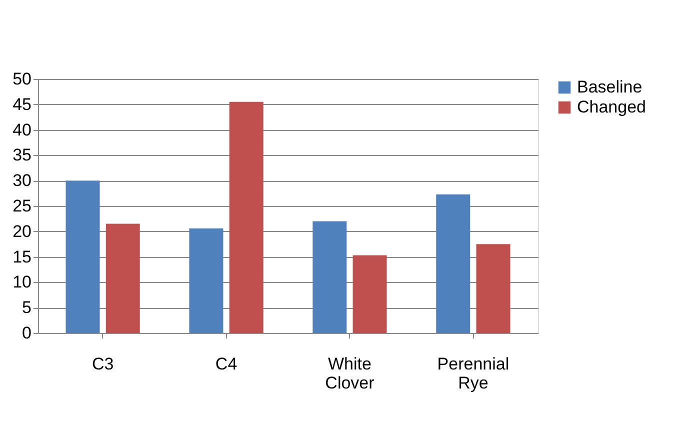 This screenshot has height=434, width=689. Describe the element at coordinates (22, 256) in the screenshot. I see `y-tick-label: 15` at that location.